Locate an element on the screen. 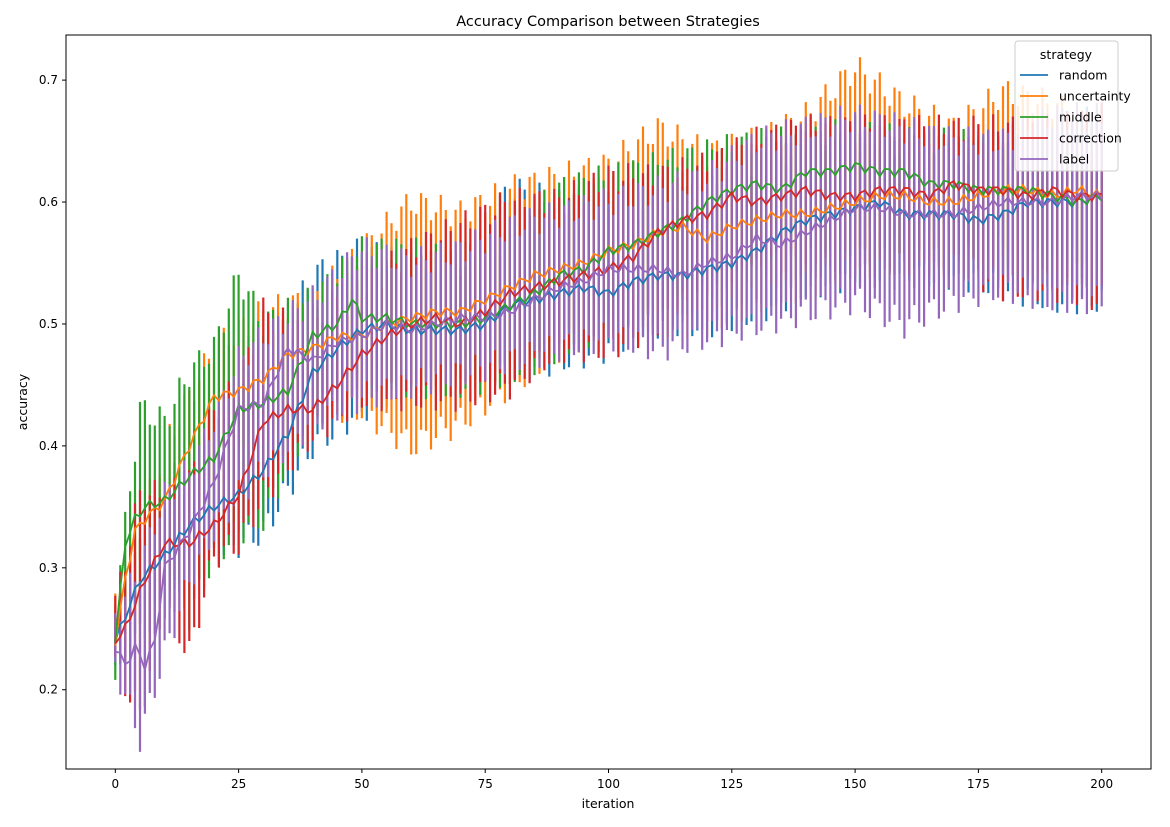 The height and width of the screenshot is (827, 1170). x-tick-label: 0 is located at coordinates (115, 784).